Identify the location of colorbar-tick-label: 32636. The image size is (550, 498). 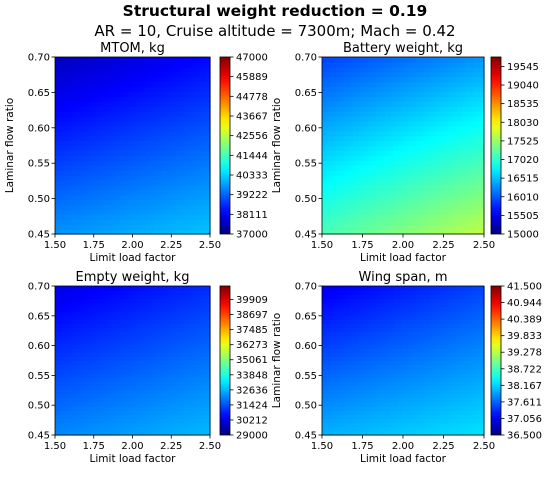
(252, 390).